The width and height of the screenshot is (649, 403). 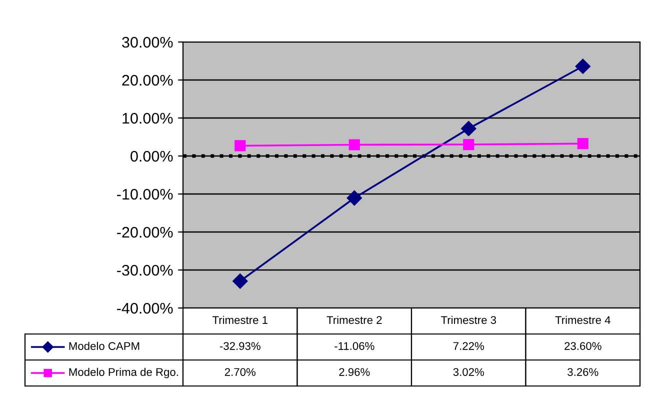 What do you see at coordinates (147, 80) in the screenshot?
I see `y-tick-label: 20.00%` at bounding box center [147, 80].